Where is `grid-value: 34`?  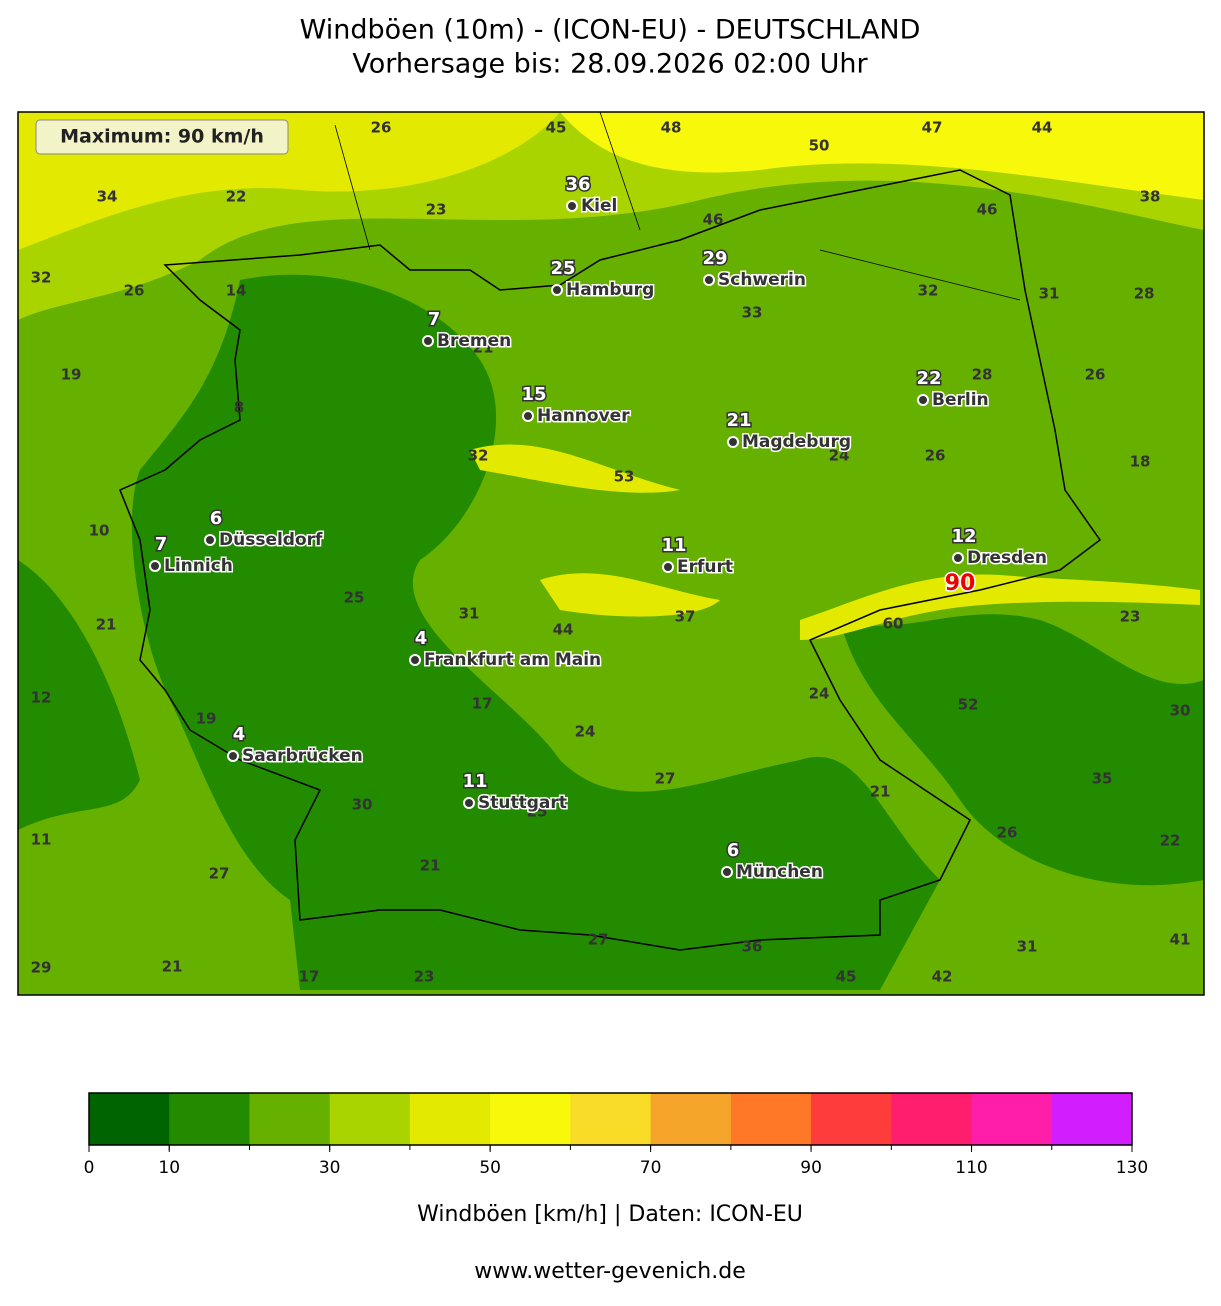 grid-value: 34 is located at coordinates (107, 197).